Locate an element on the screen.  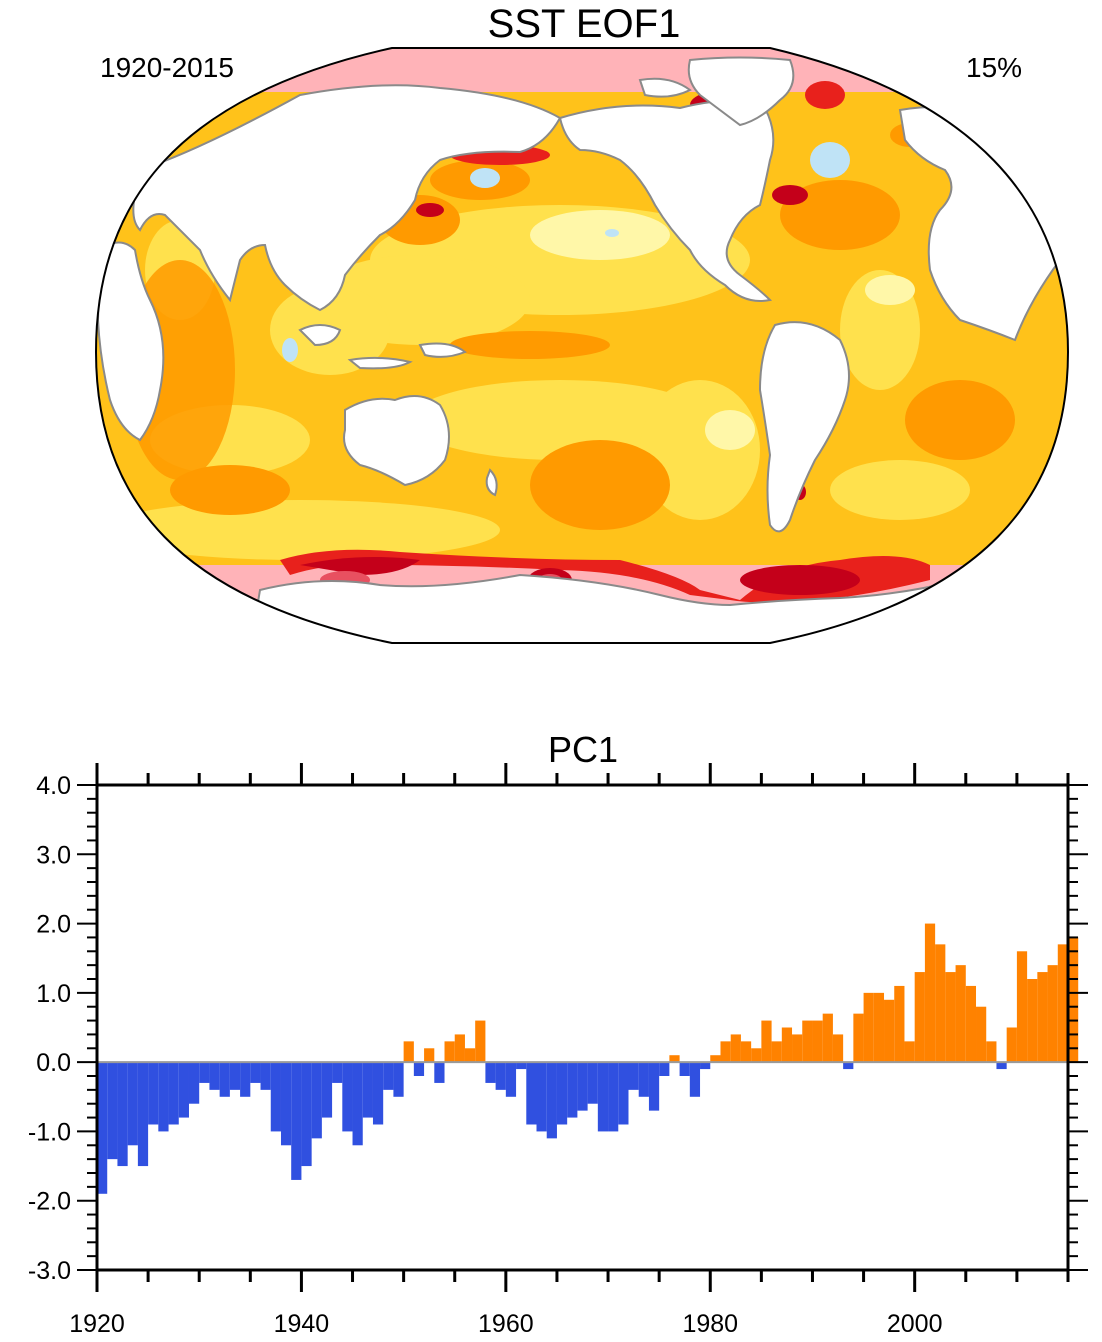
y-tick-label: -3.0 is located at coordinates (49, 1271).